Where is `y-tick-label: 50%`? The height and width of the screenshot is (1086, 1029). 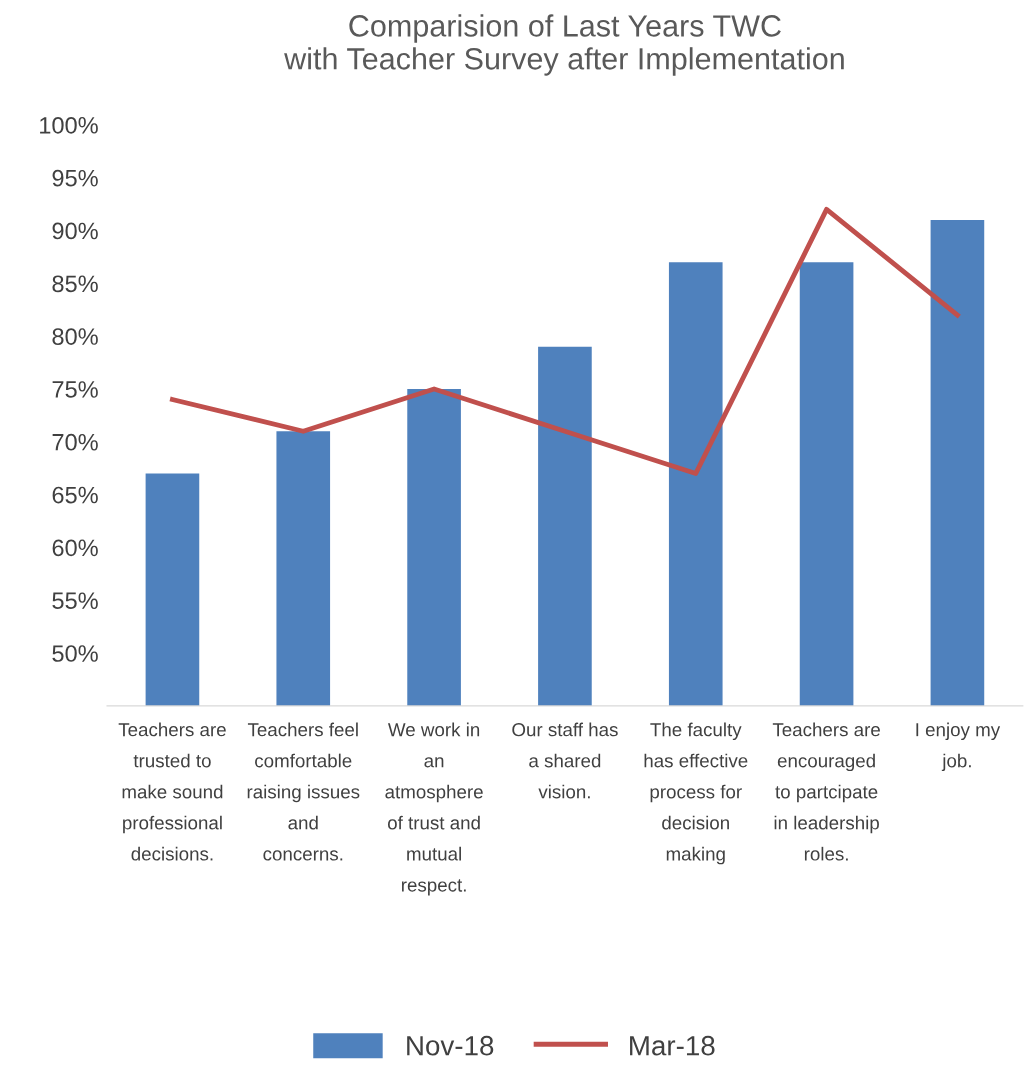
y-tick-label: 50% is located at coordinates (75, 653).